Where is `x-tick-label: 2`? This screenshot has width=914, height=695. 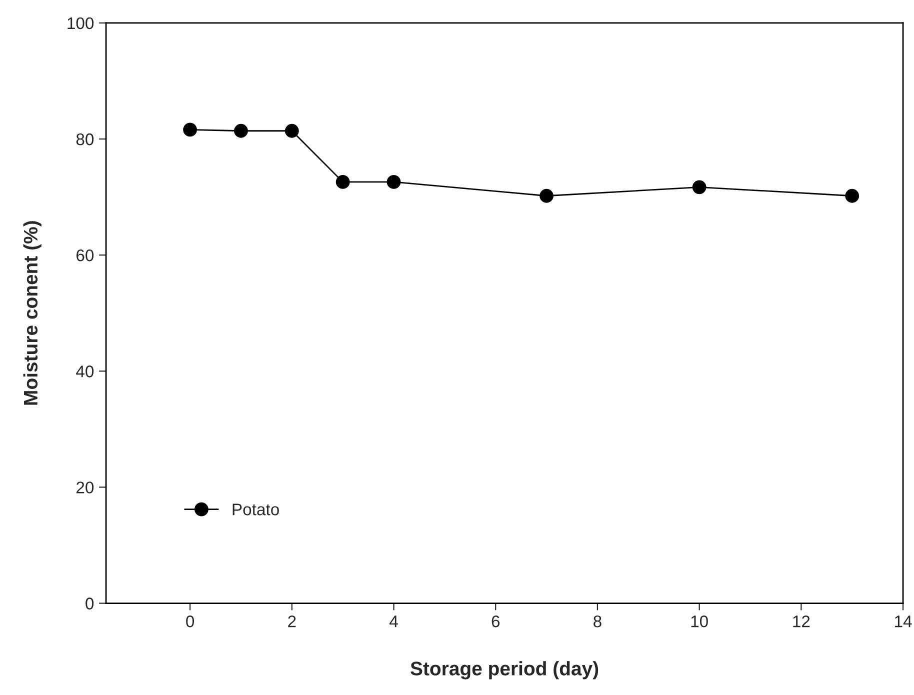 x-tick-label: 2 is located at coordinates (292, 622).